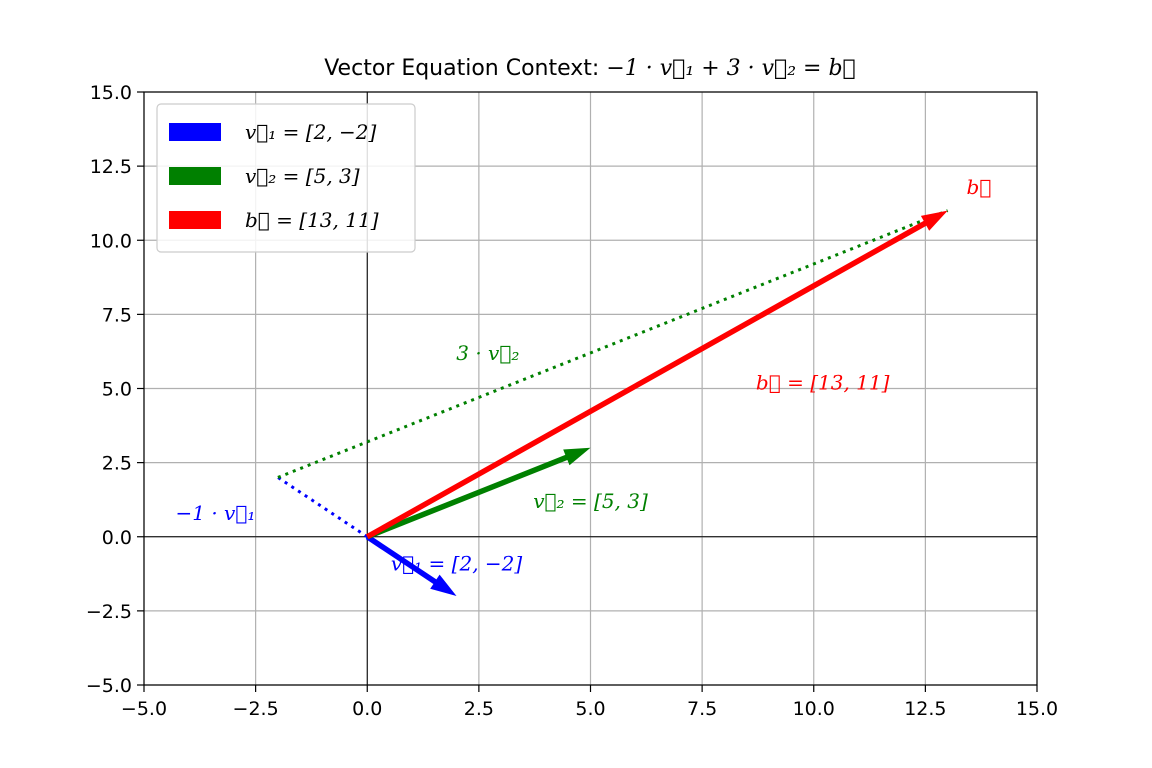 This screenshot has width=1152, height=768. What do you see at coordinates (216, 513) in the screenshot?
I see `dotted-segment-label: −1 · v⃗₁` at bounding box center [216, 513].